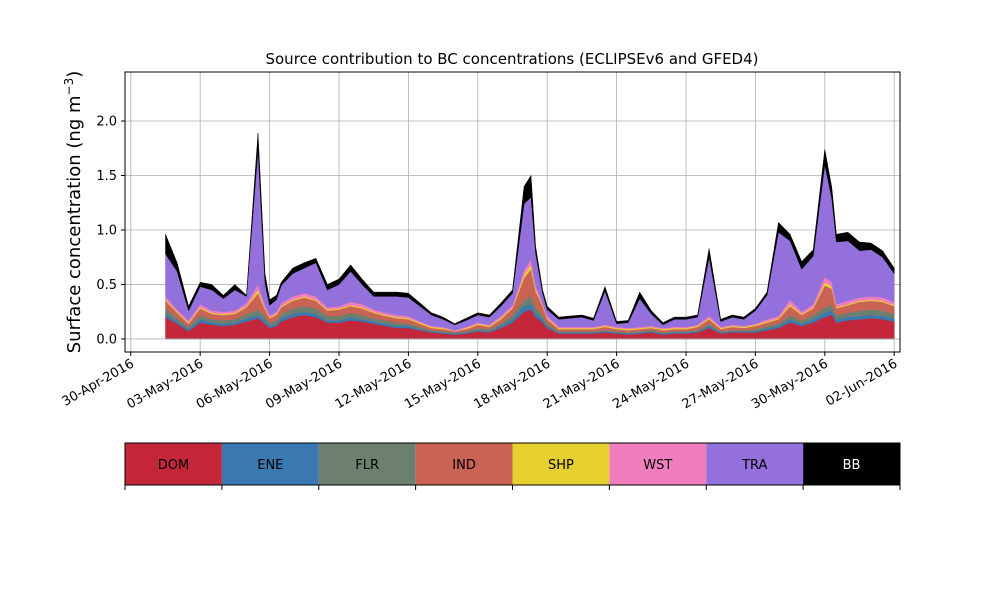 Image resolution: width=1000 pixels, height=600 pixels. Describe the element at coordinates (582, 384) in the screenshot. I see `x-tick-label: 21-May-2016` at that location.